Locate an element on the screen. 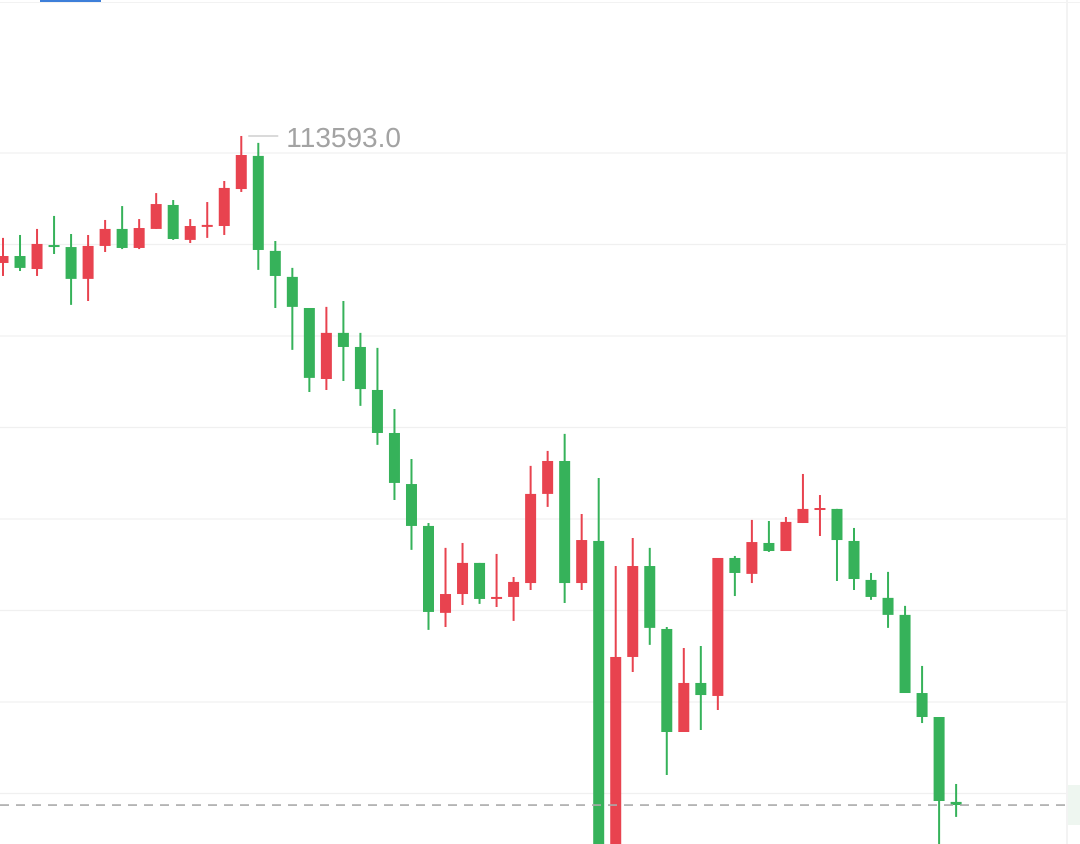 The image size is (1080, 844). active-tab-indicator is located at coordinates (70, 1).